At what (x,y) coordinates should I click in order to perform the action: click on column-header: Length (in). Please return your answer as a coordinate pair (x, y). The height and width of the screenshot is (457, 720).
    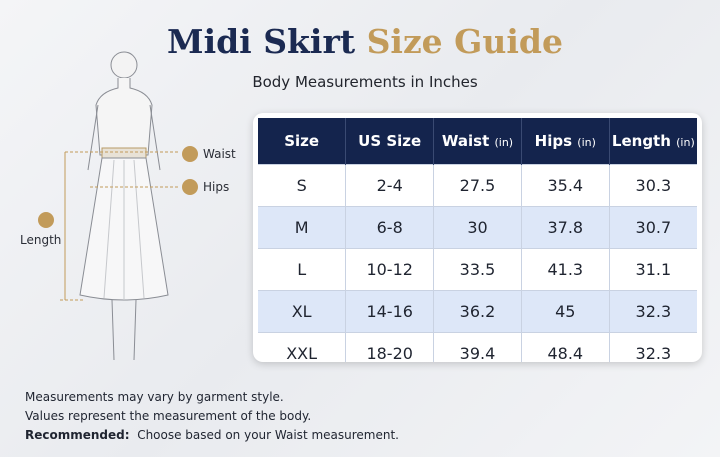
    Looking at the image, I should click on (653, 141).